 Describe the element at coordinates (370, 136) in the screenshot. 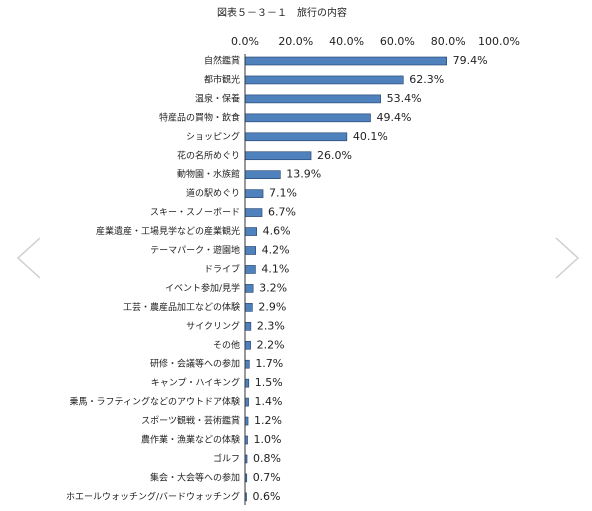

I see `data-label: 40.1%` at that location.